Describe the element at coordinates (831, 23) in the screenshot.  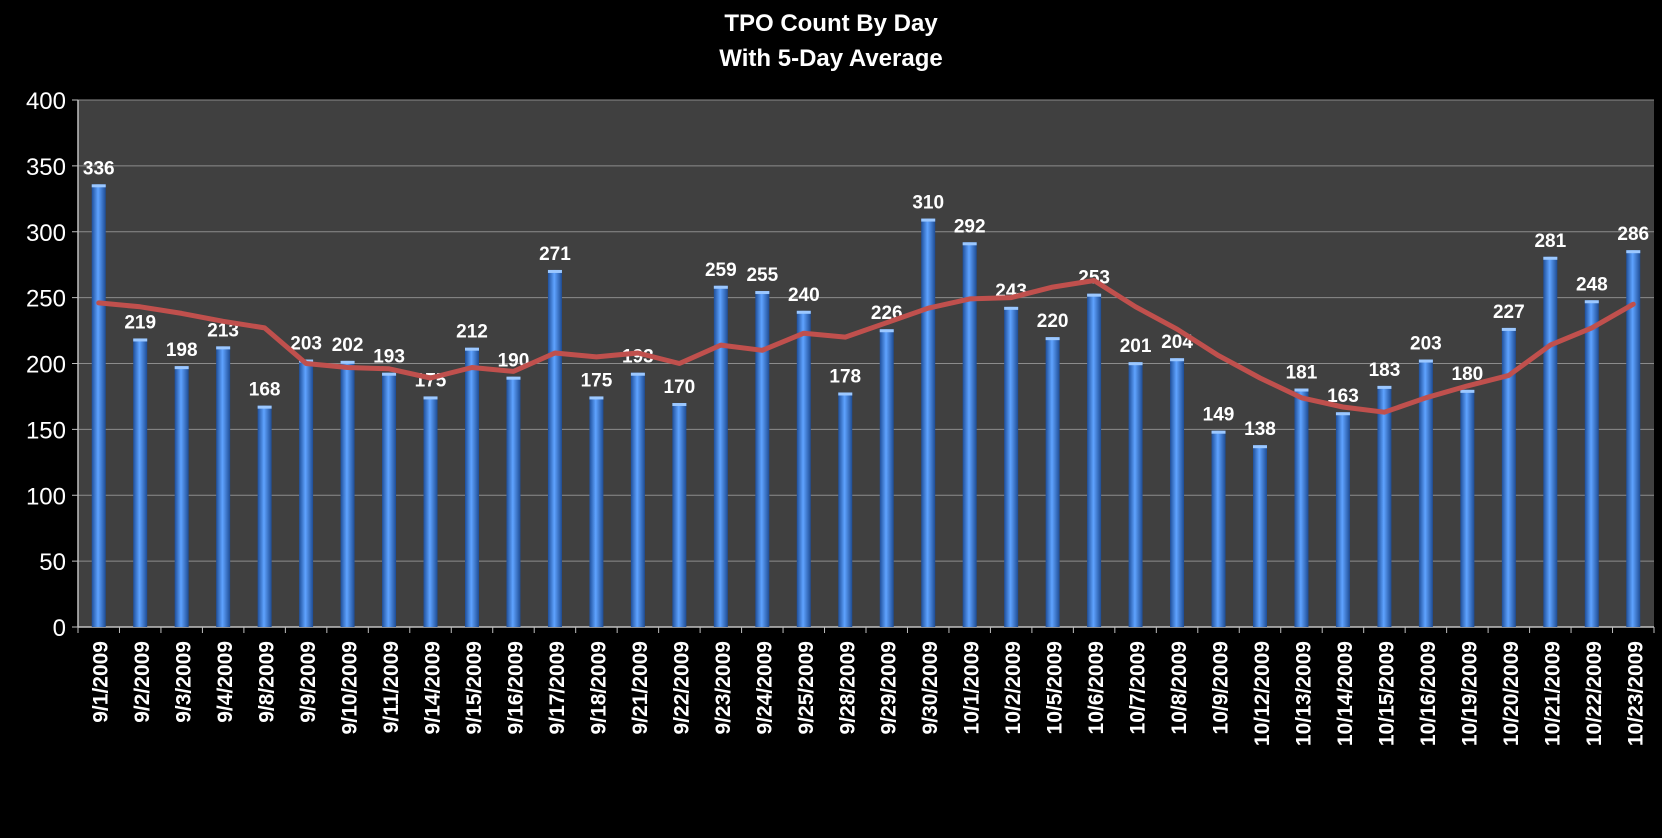
I see `chart-title: TPO Count By Day` at that location.